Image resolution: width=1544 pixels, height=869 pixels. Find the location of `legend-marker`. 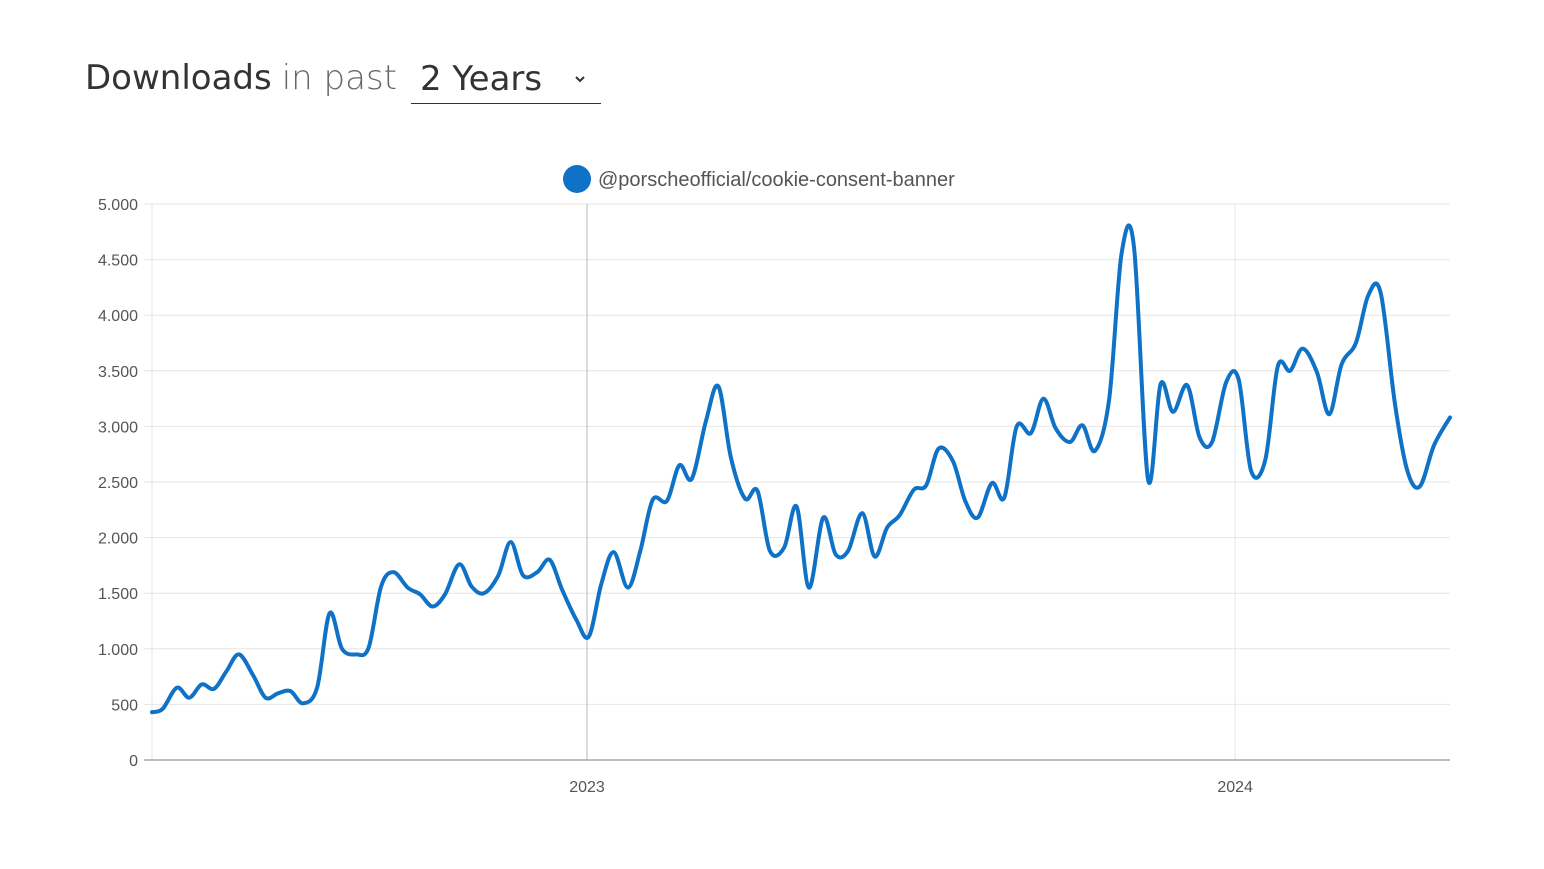

legend-marker is located at coordinates (577, 179).